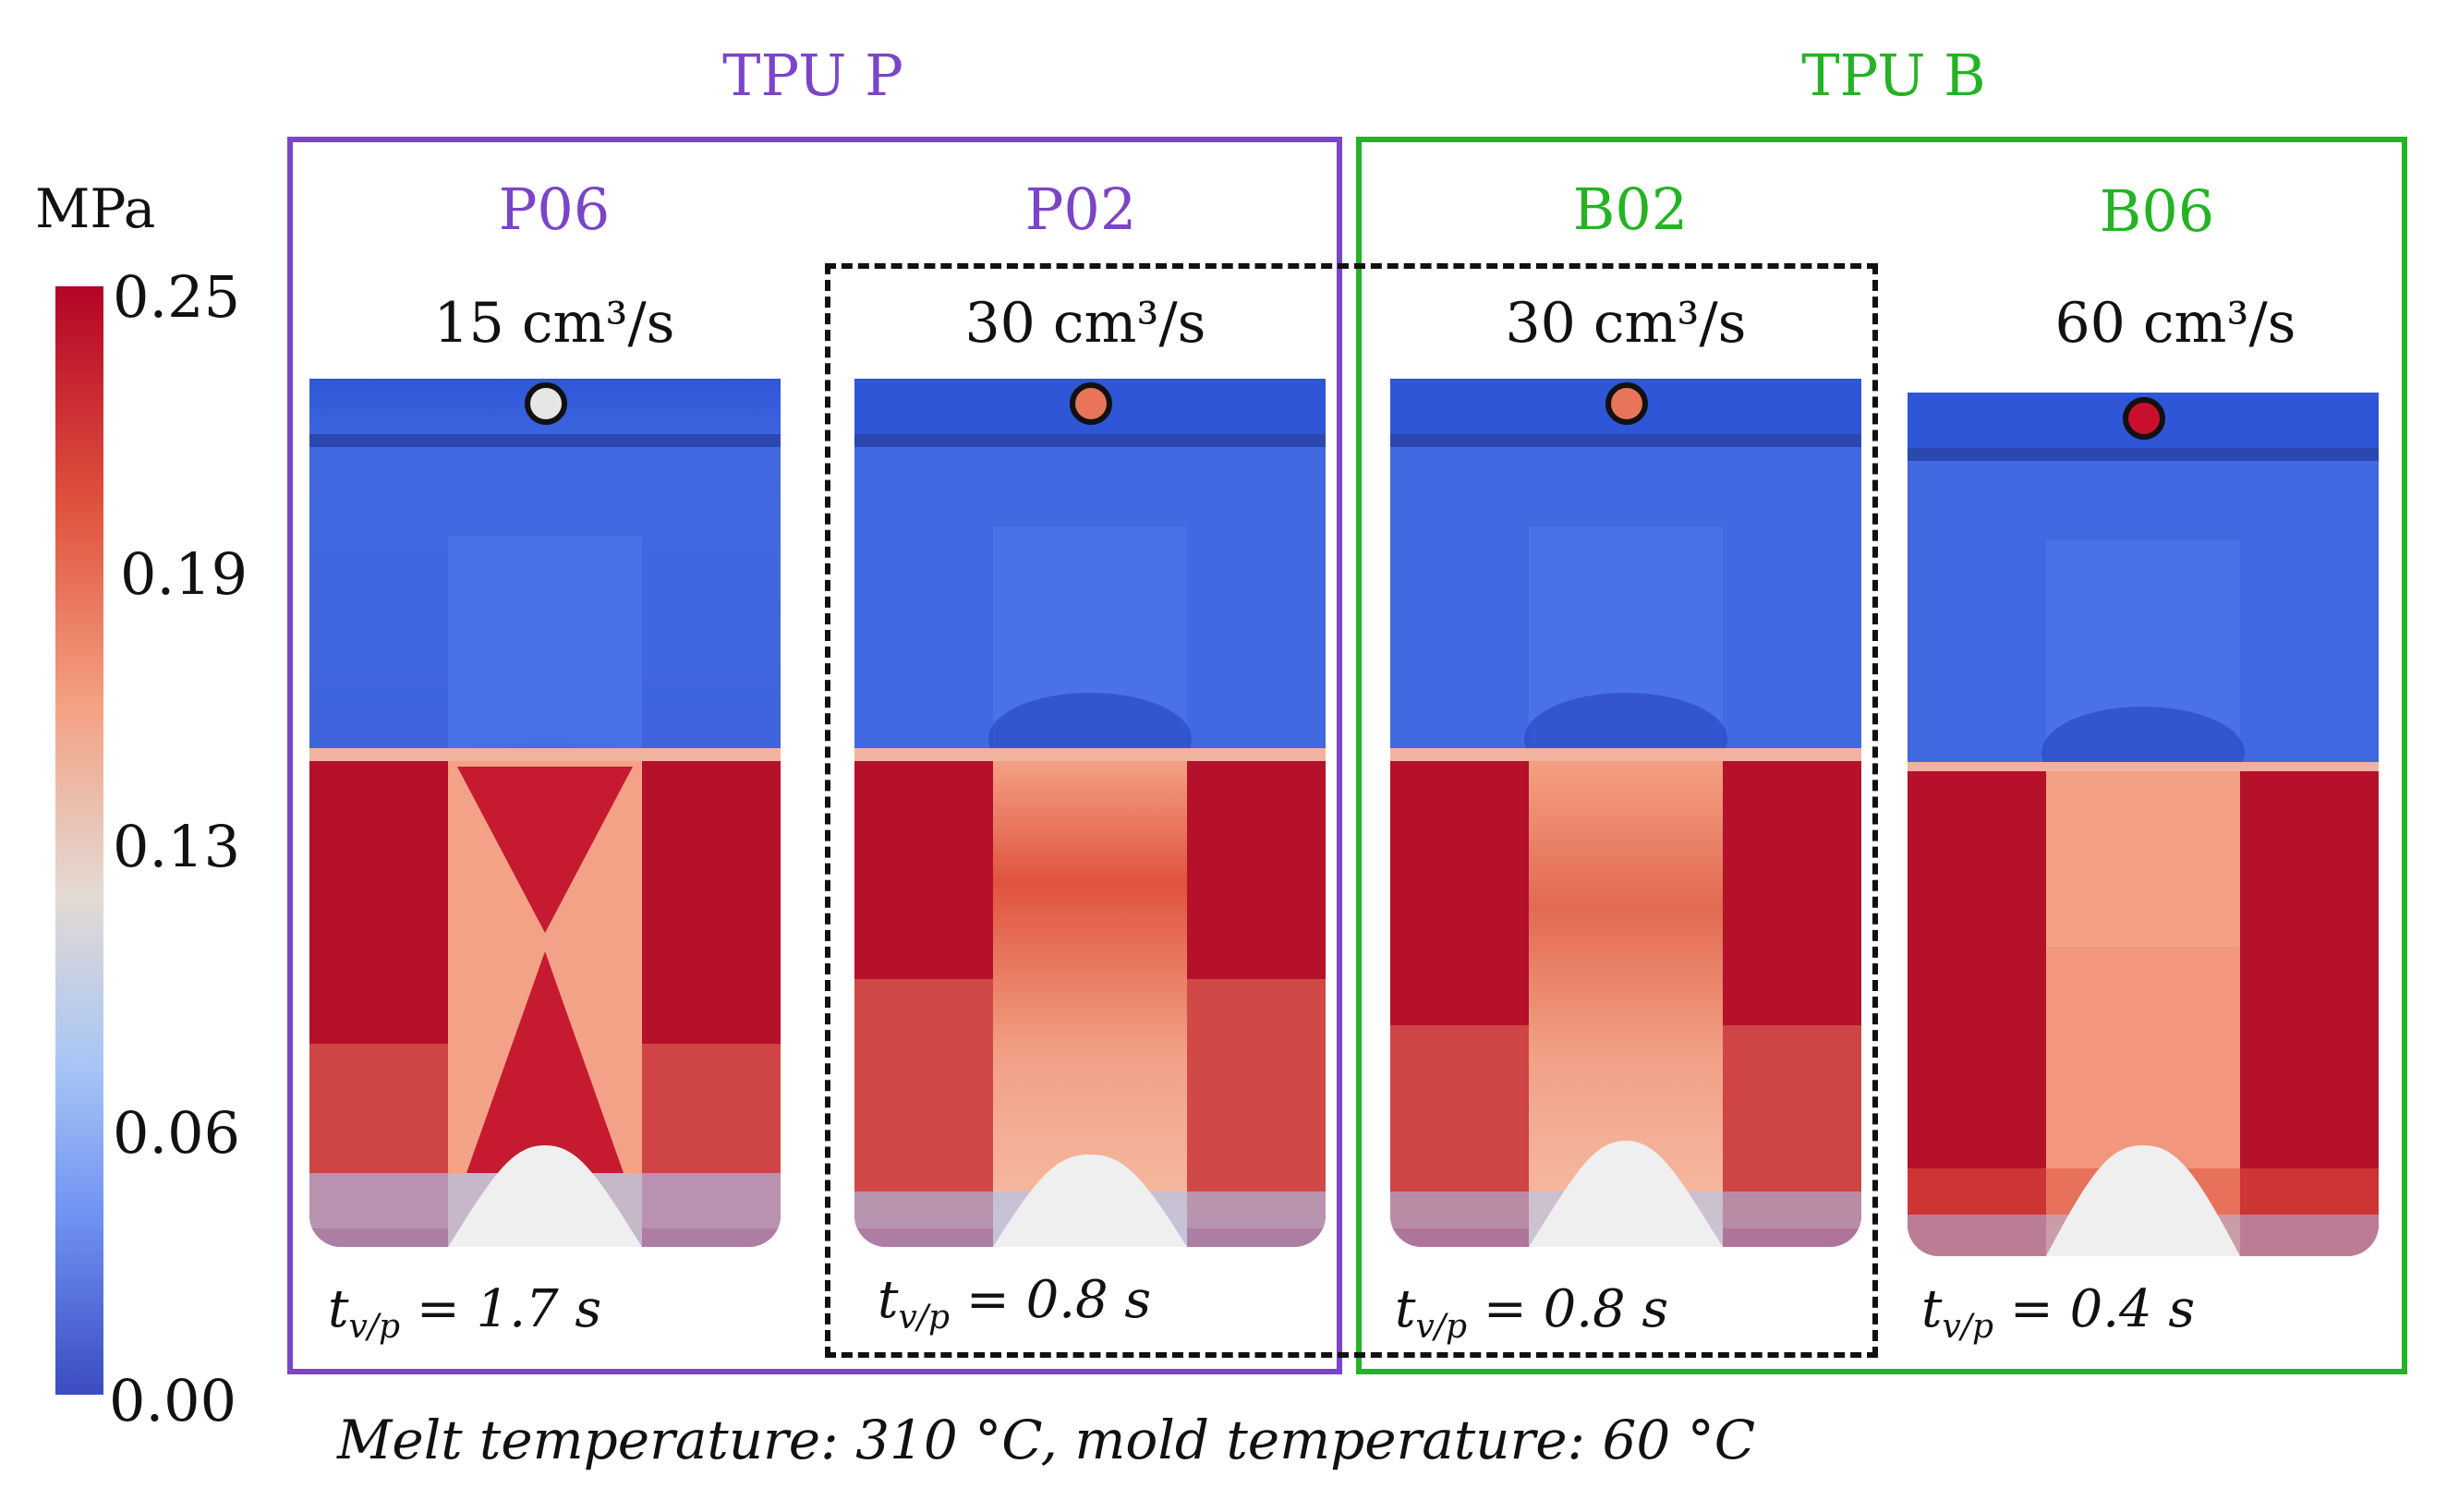 The width and height of the screenshot is (2447, 1512). What do you see at coordinates (554, 209) in the screenshot?
I see `sample-name-p06: P06` at bounding box center [554, 209].